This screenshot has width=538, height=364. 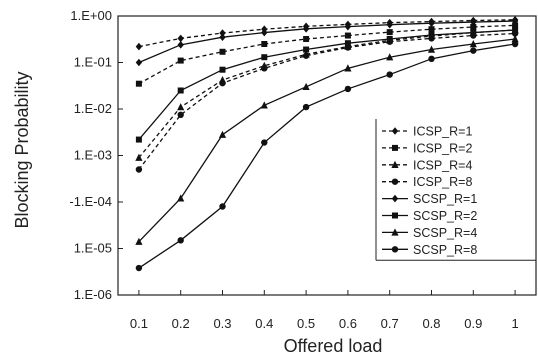 I want to click on legend-item: SCSP_R=1, so click(x=429, y=199).